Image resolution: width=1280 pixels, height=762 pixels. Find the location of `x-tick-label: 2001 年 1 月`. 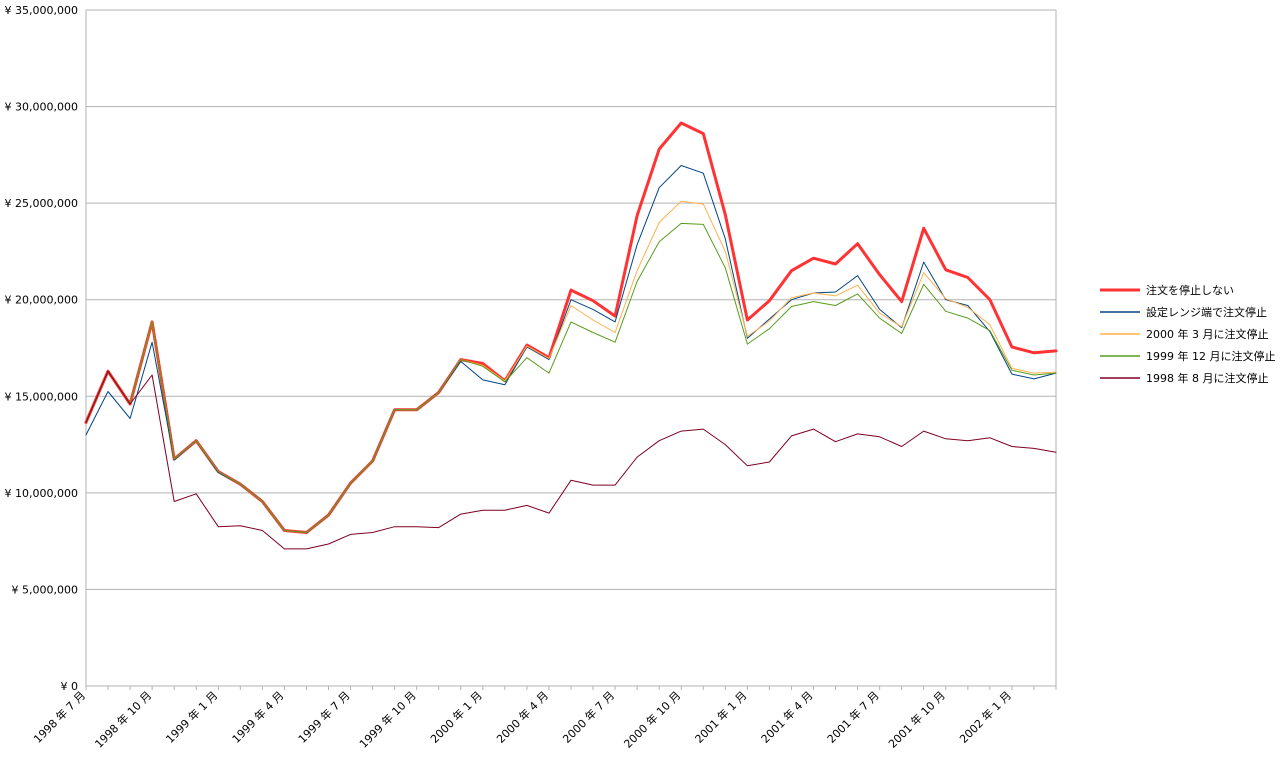

x-tick-label: 2001 年 1 月 is located at coordinates (721, 717).